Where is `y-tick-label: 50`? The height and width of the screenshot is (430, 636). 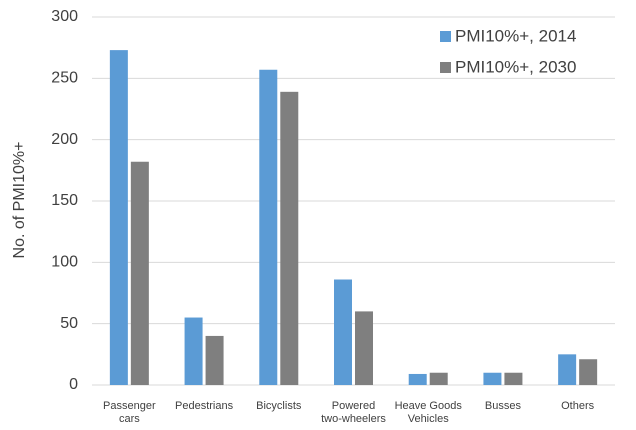
y-tick-label: 50 is located at coordinates (69, 323).